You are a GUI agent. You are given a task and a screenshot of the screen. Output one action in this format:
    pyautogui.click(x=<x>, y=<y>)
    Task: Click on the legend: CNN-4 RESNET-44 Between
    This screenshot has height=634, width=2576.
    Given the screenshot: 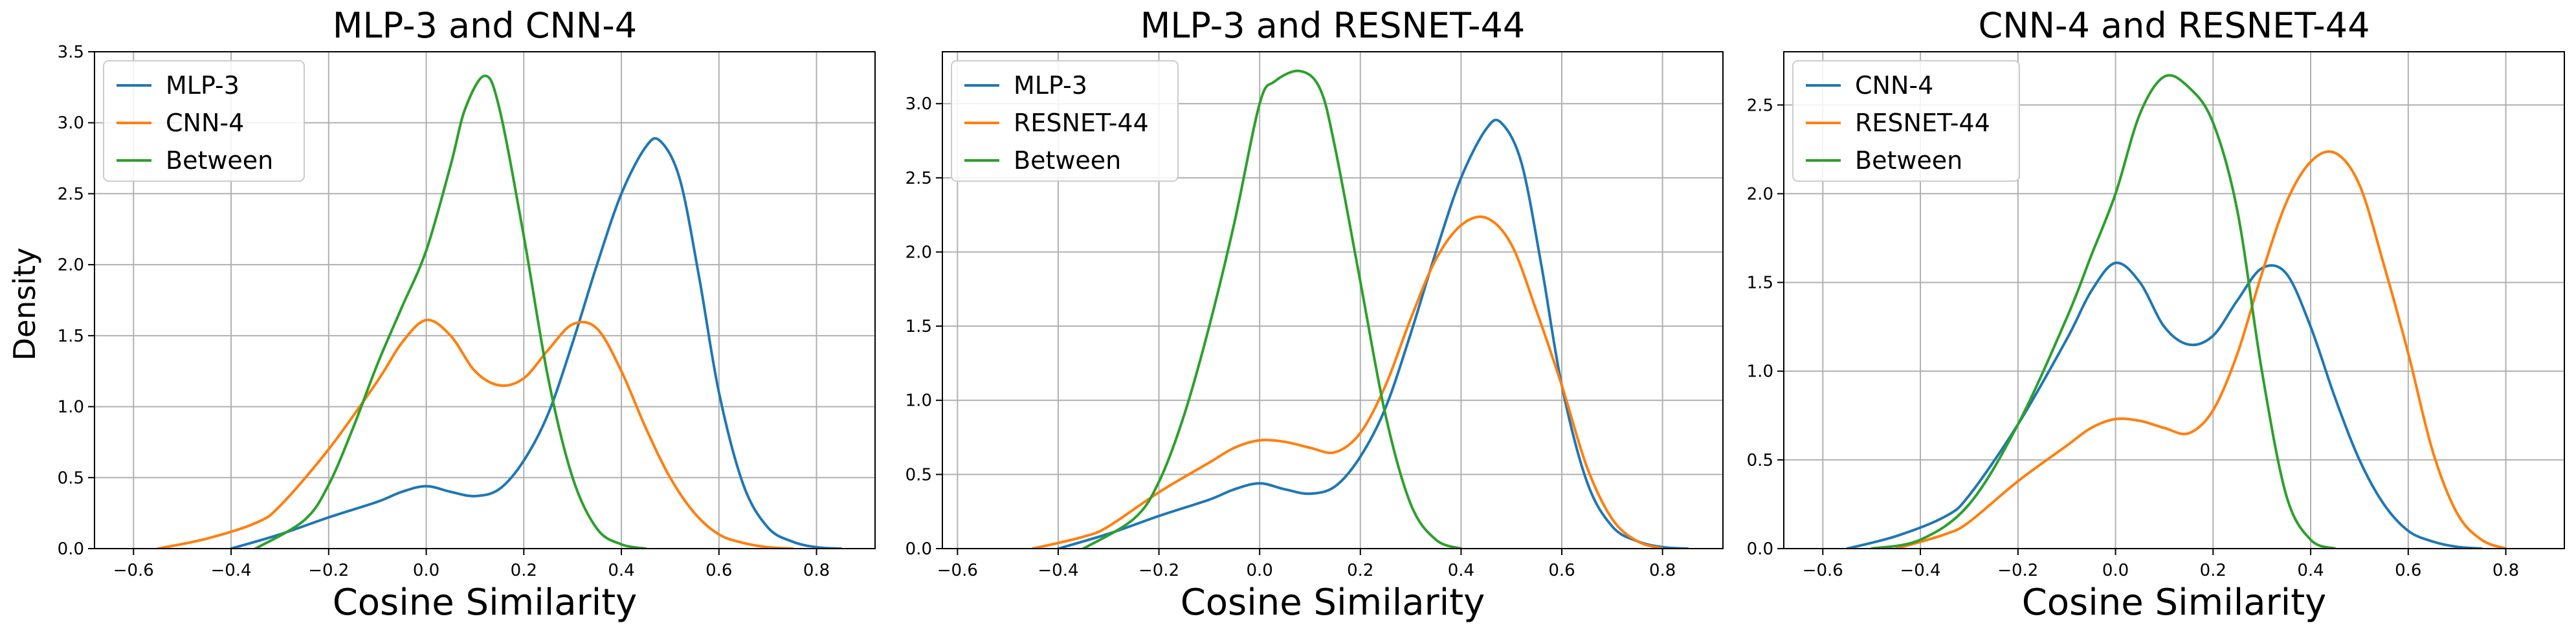 What is the action you would take?
    pyautogui.click(x=1906, y=121)
    